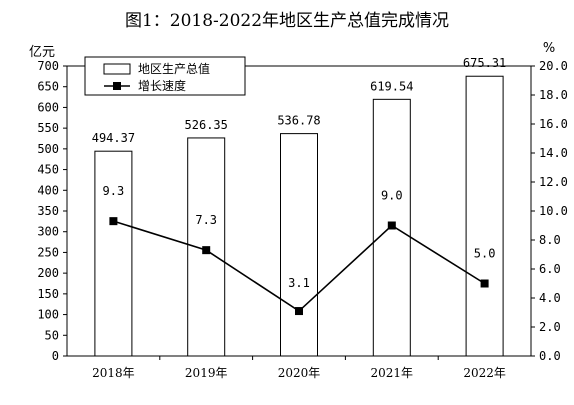 Image resolution: width=574 pixels, height=405 pixels. What do you see at coordinates (553, 66) in the screenshot?
I see `right-tick-label: 20.0` at bounding box center [553, 66].